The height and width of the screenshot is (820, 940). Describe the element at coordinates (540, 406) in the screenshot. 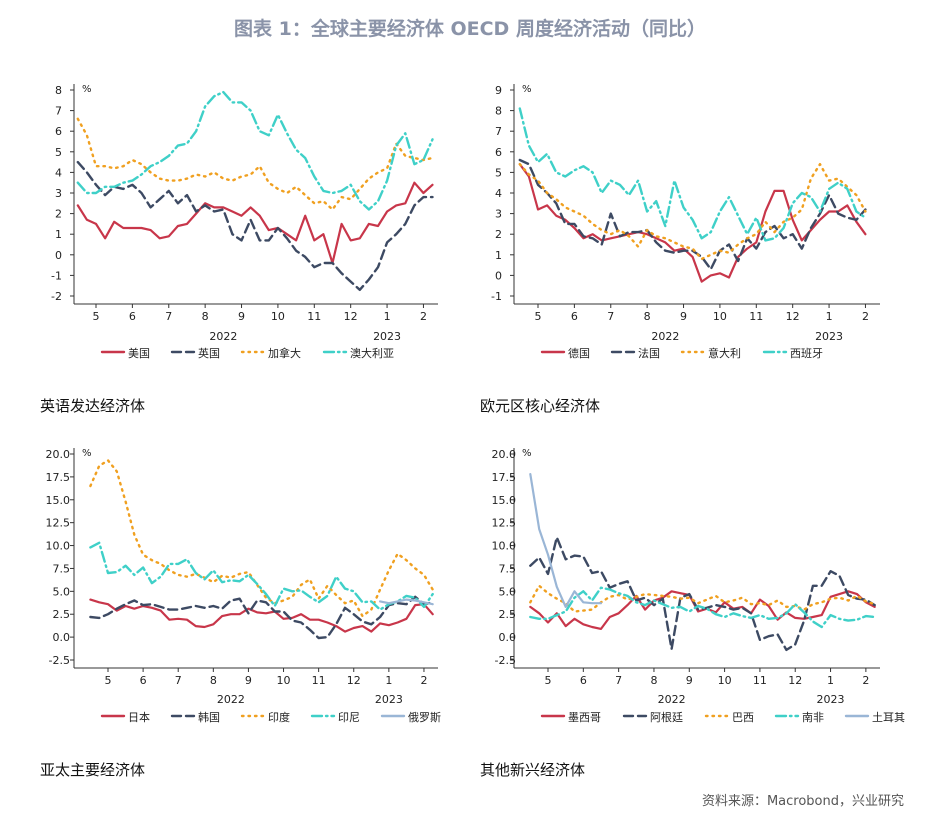

I see `chart-2-caption: 欧元区核心经济体` at that location.